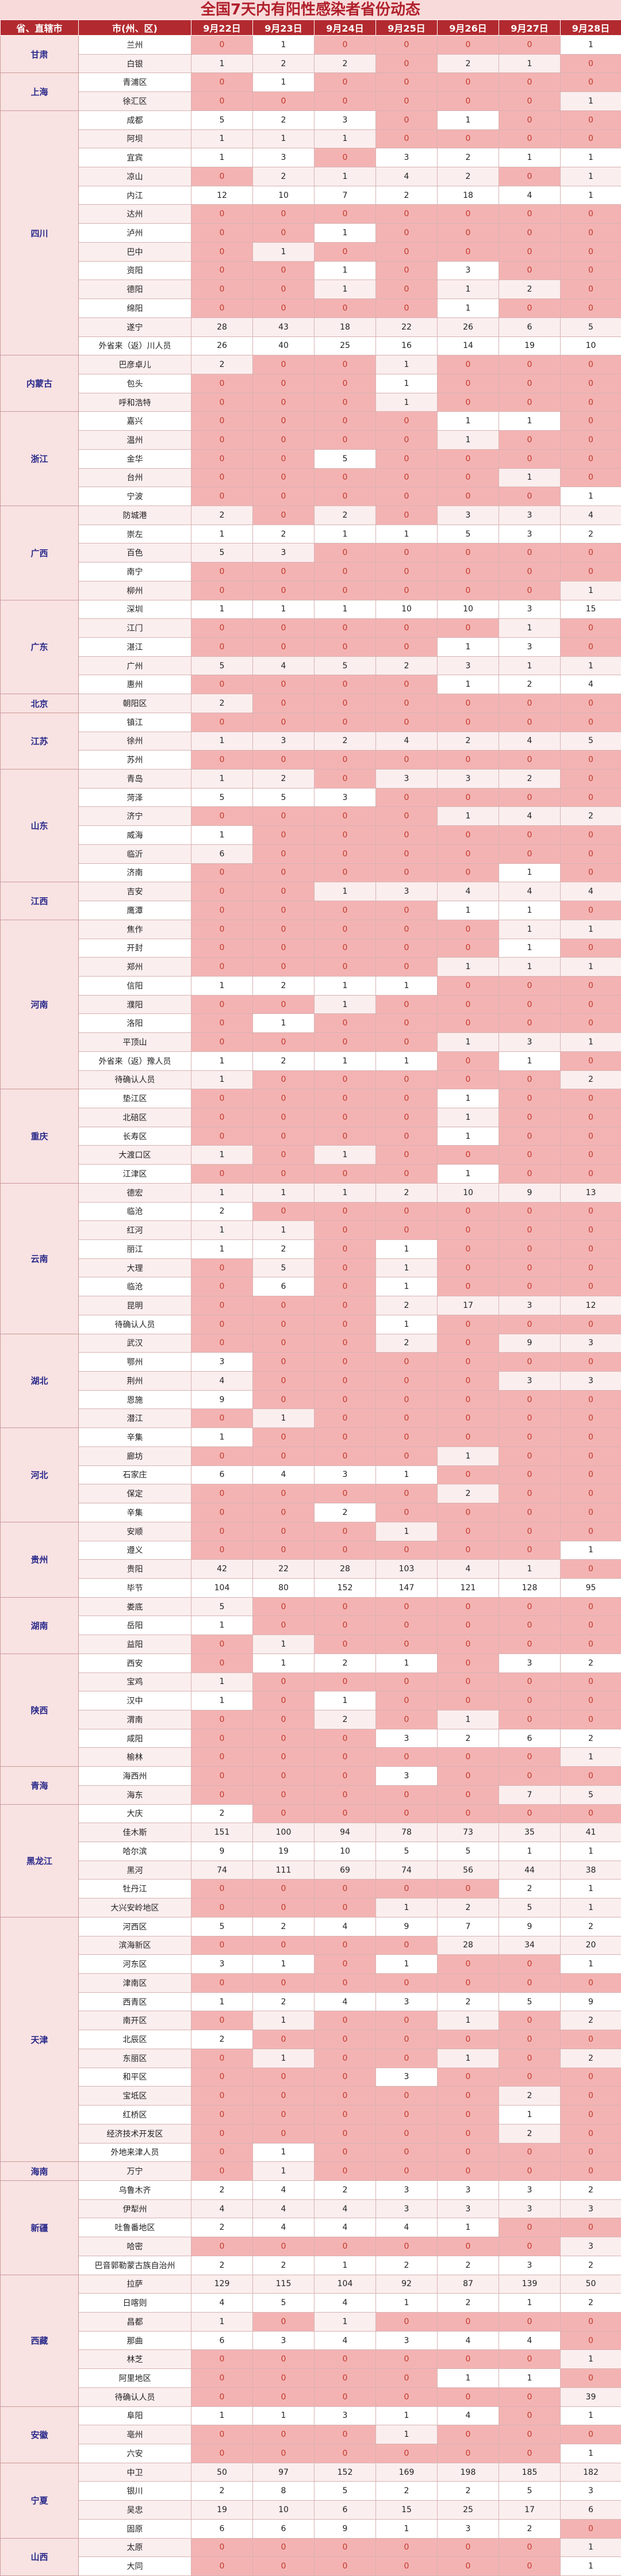 This screenshot has width=621, height=2576. What do you see at coordinates (135, 458) in the screenshot?
I see `city-cell: 金华` at bounding box center [135, 458].